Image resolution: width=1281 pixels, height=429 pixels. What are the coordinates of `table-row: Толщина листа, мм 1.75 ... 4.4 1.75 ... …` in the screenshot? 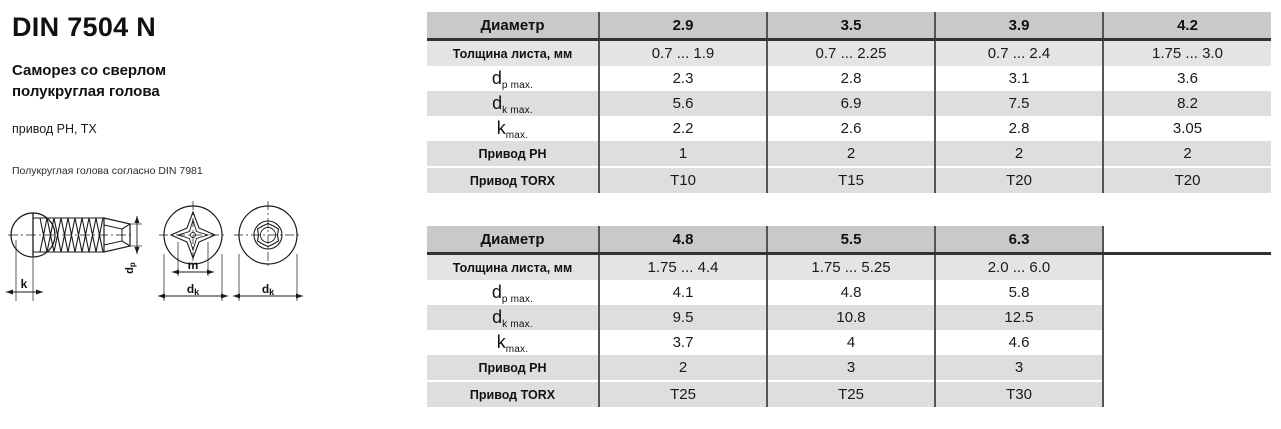 It's located at (849, 266).